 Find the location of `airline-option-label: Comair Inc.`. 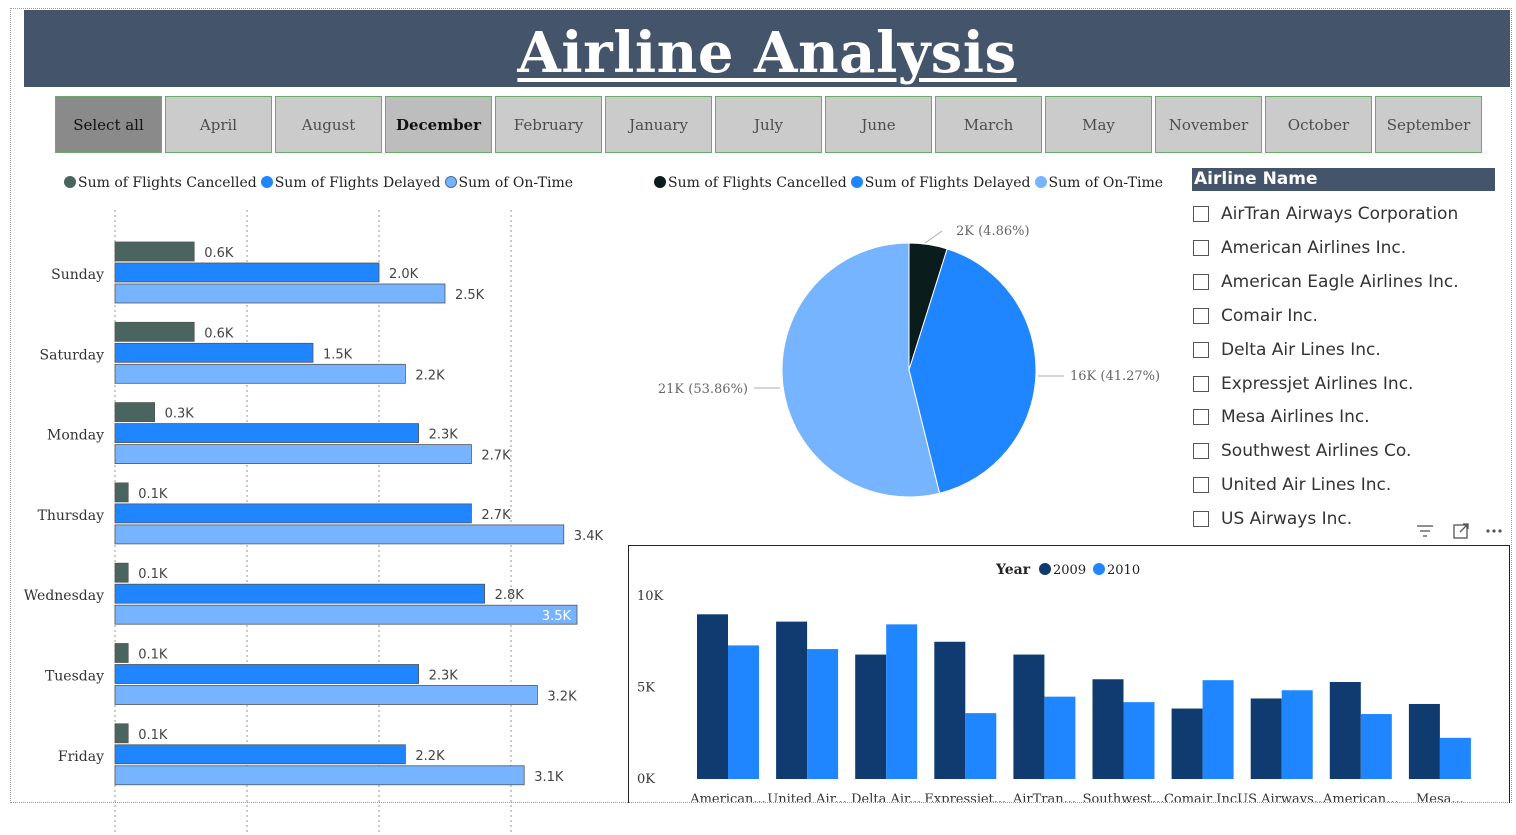

airline-option-label: Comair Inc. is located at coordinates (1269, 315).